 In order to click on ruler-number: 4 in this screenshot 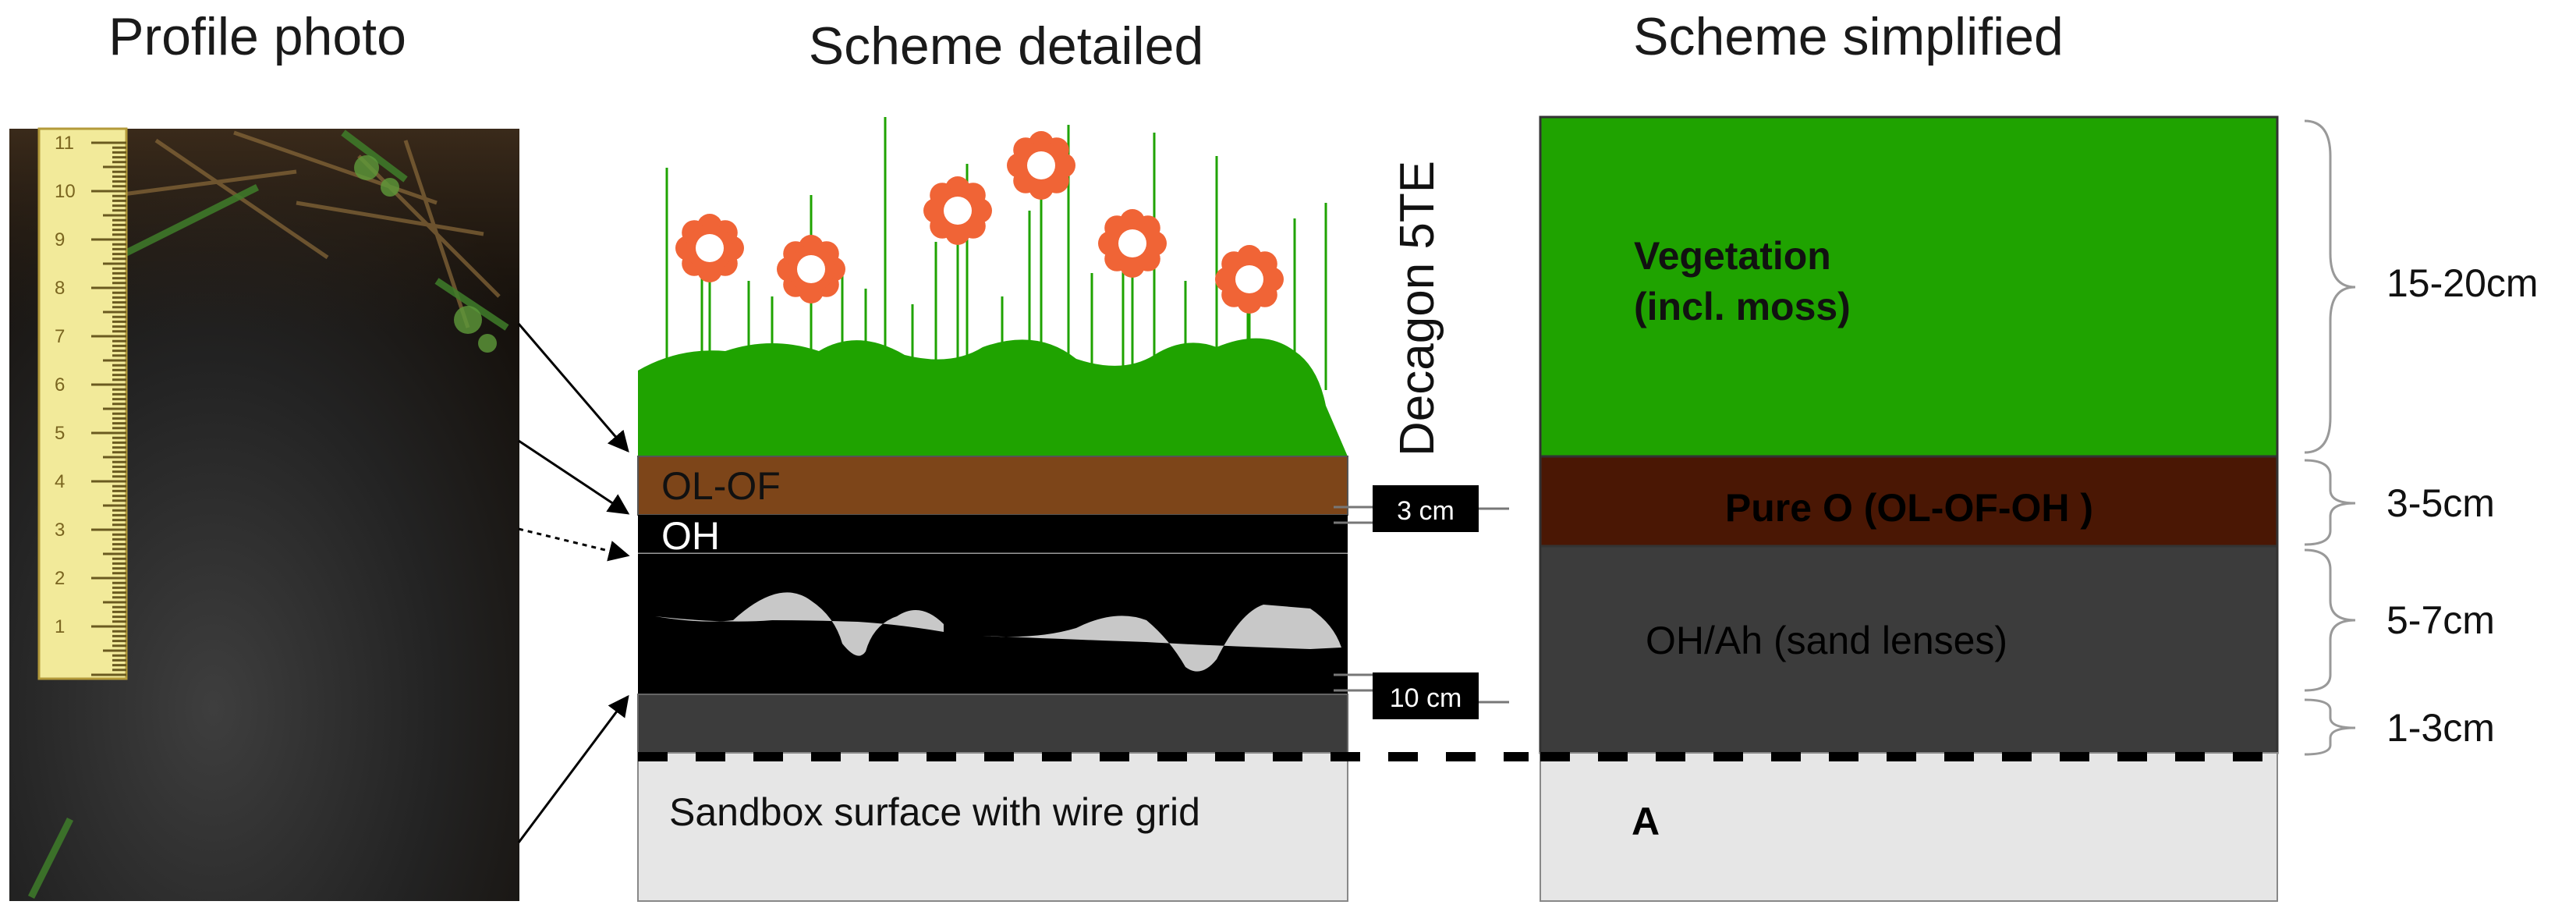, I will do `click(60, 481)`.